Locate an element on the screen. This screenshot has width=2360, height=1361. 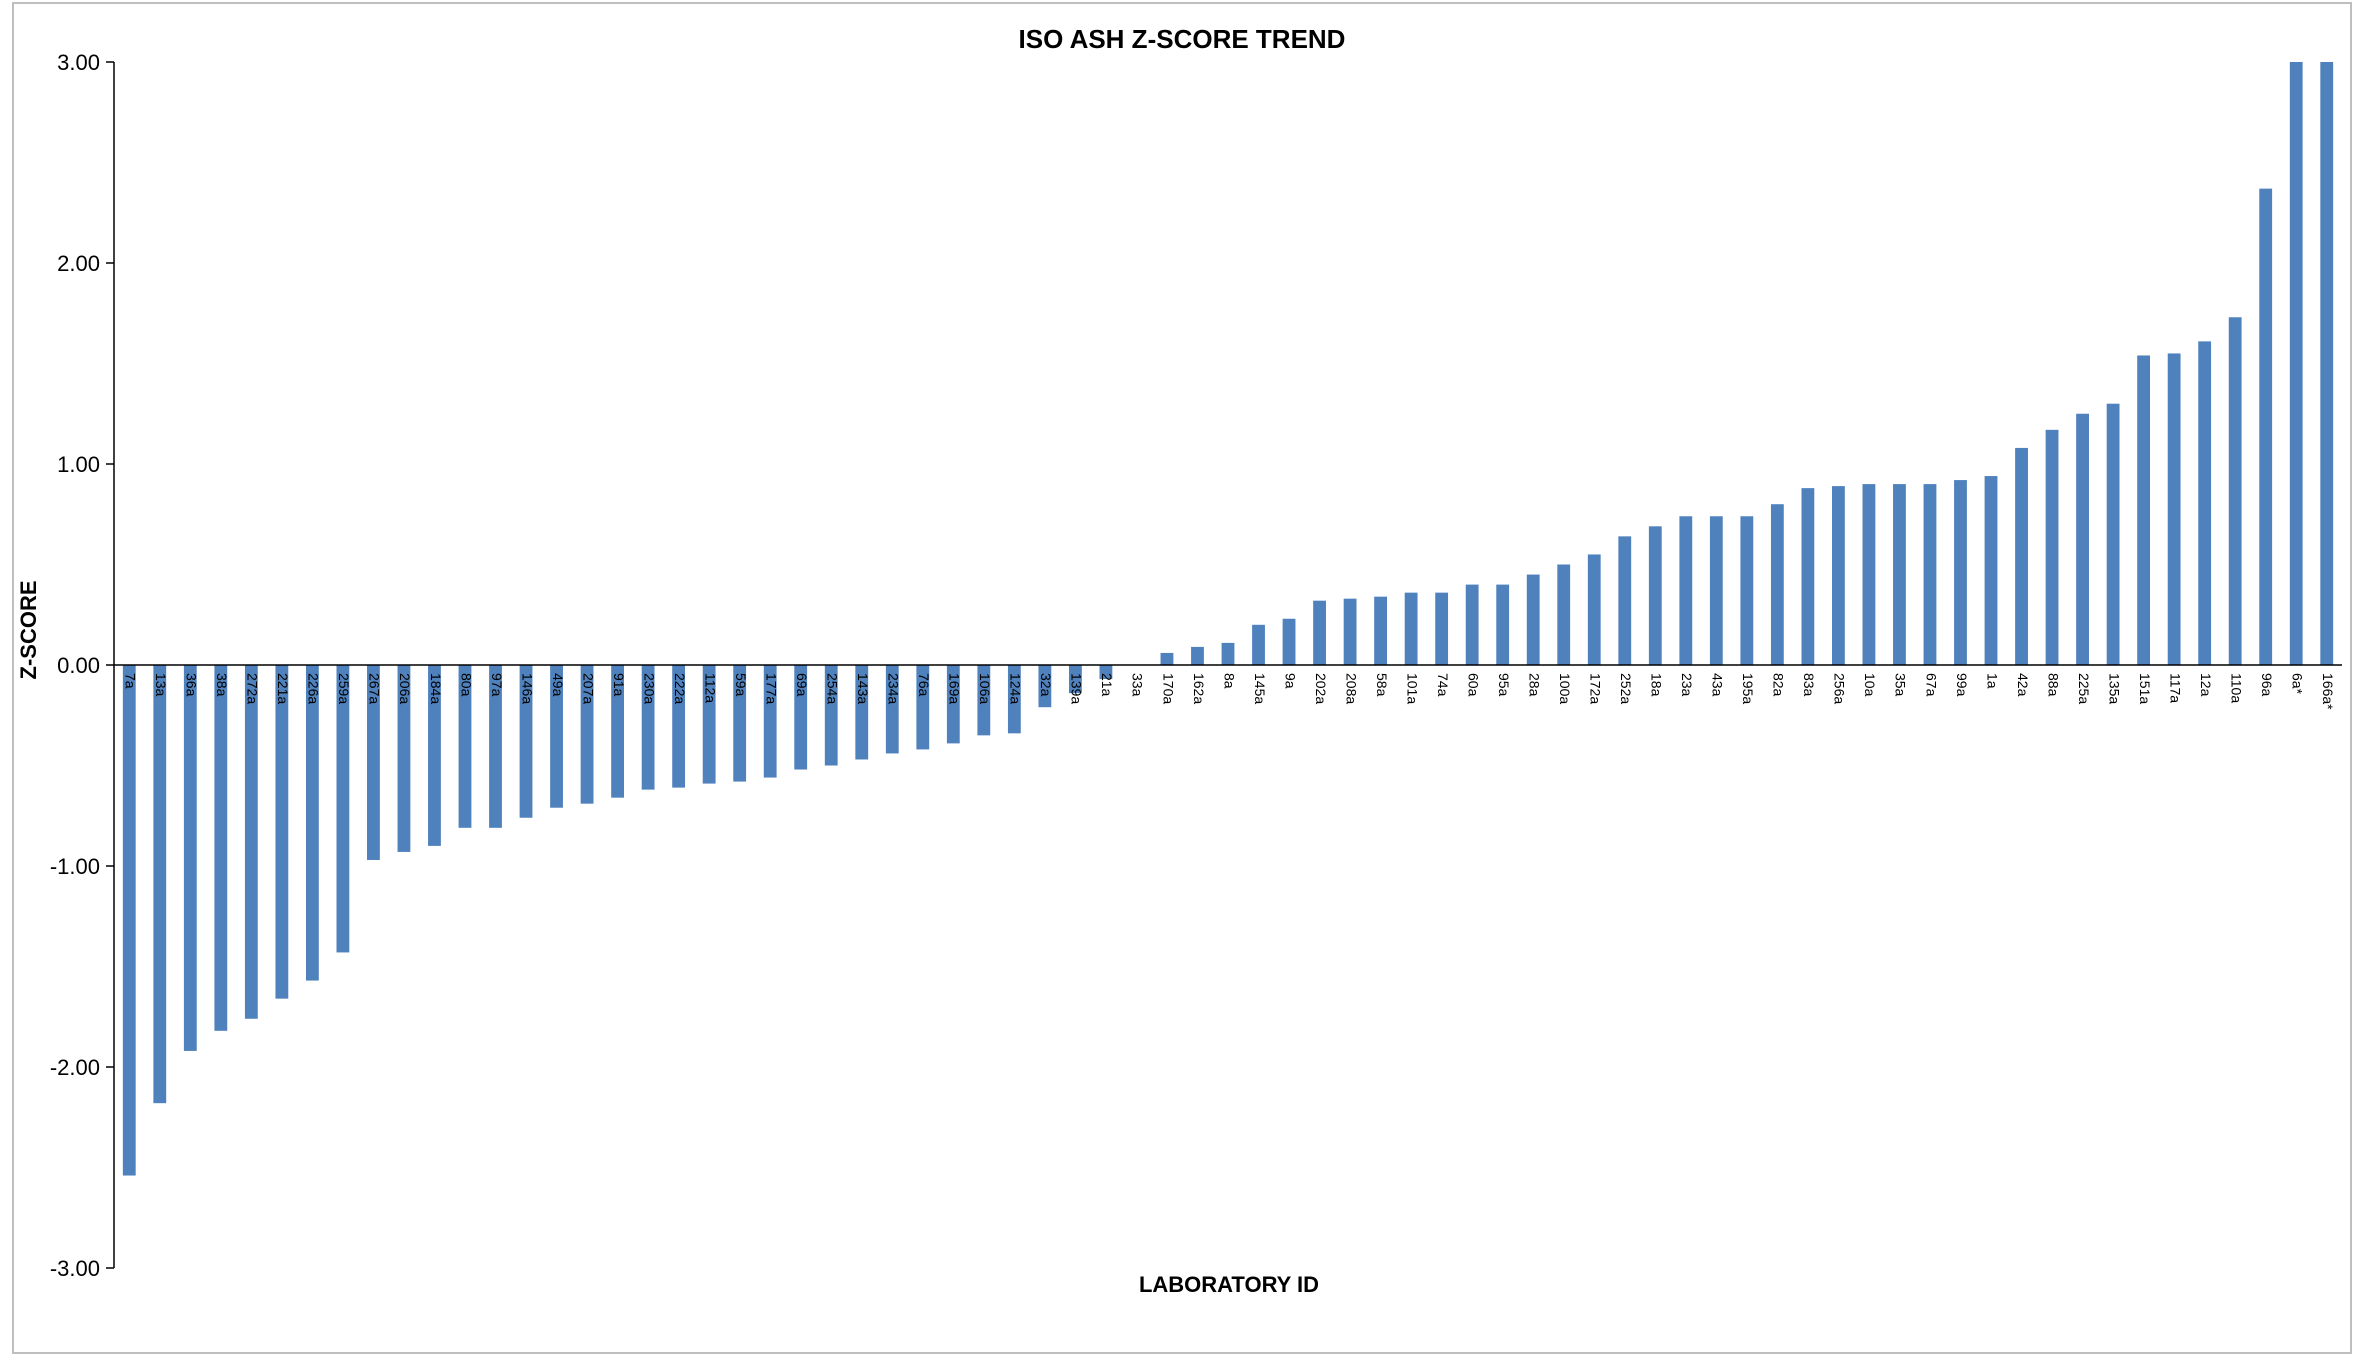
x-tick-label: 256a is located at coordinates (1840, 688).